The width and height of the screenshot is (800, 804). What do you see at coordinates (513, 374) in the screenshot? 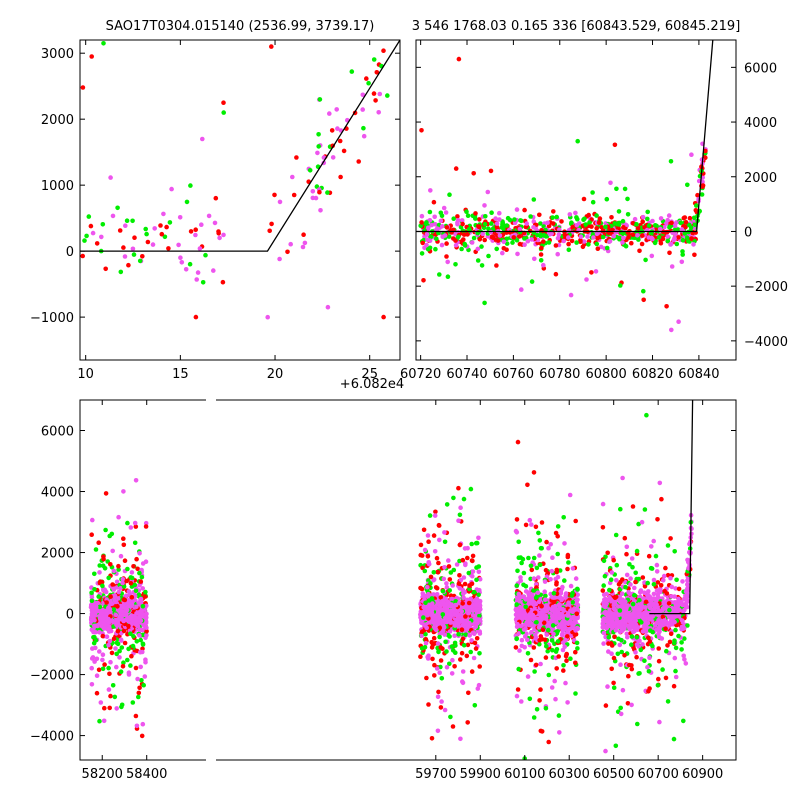
I see `x-tick-label: 60760` at bounding box center [513, 374].